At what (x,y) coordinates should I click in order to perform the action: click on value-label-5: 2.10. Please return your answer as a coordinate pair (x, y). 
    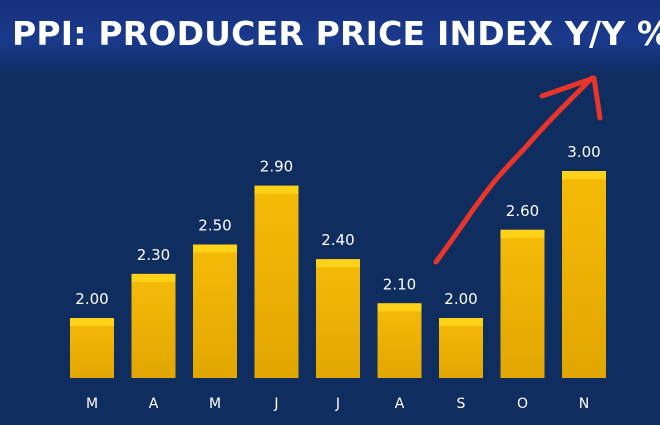
    Looking at the image, I should click on (399, 284).